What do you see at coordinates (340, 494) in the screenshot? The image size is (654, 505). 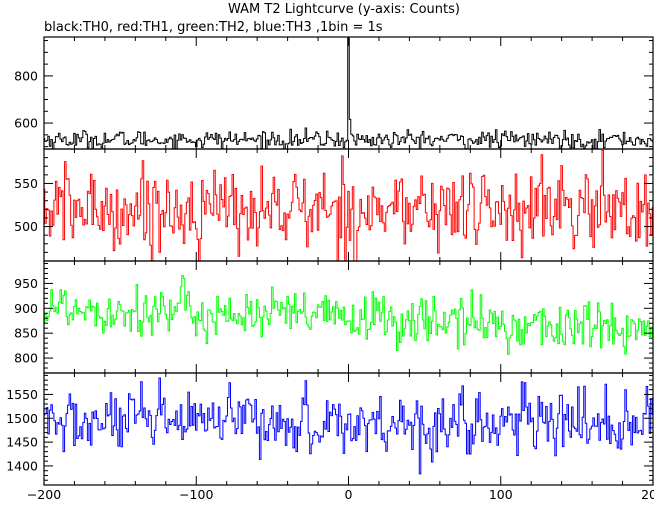 I see `x-axis: −200 −100 0 100 200` at bounding box center [340, 494].